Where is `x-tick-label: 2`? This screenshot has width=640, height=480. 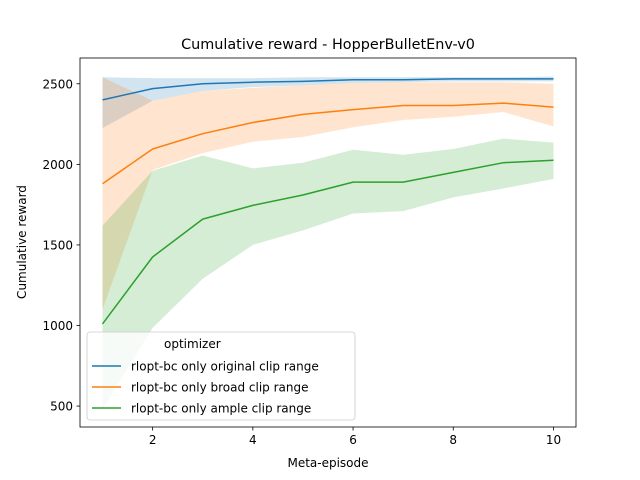 x-tick-label: 2 is located at coordinates (153, 440).